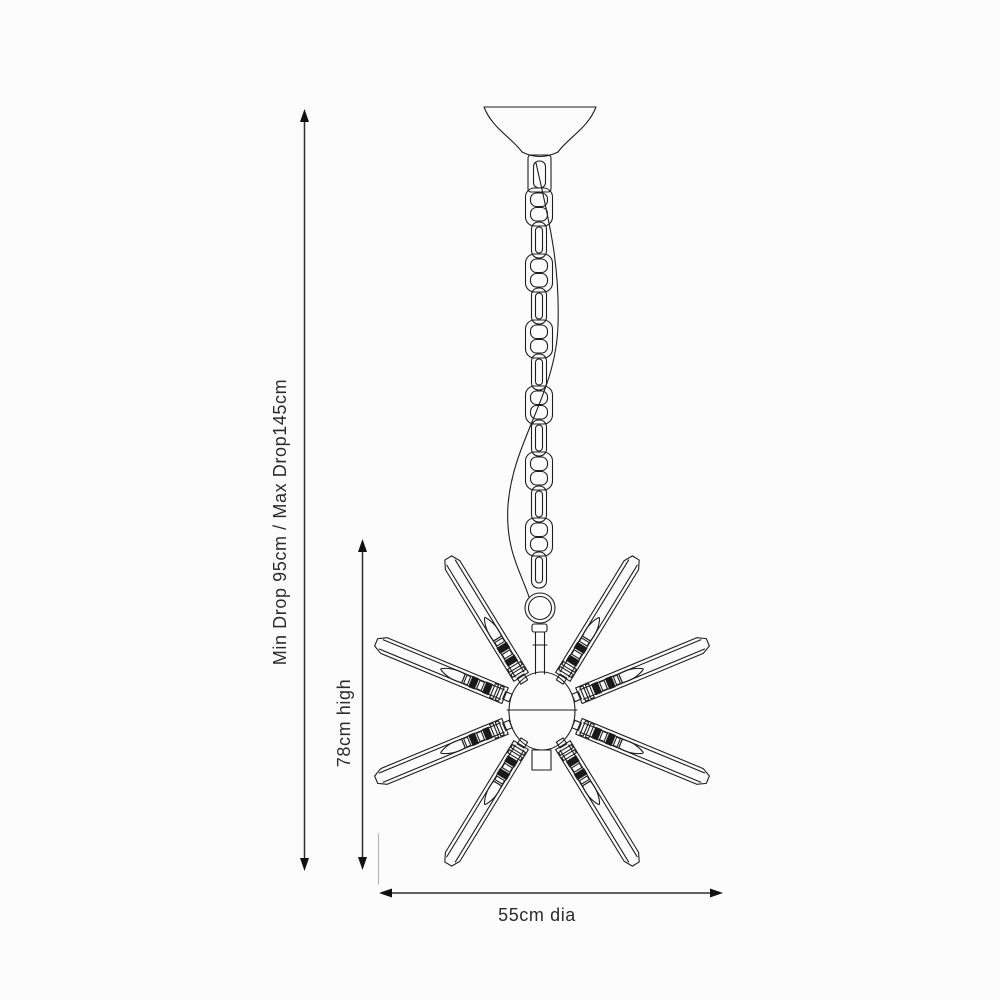 The height and width of the screenshot is (1000, 1000). What do you see at coordinates (551, 893) in the screenshot?
I see `dimension-diameter-arrow` at bounding box center [551, 893].